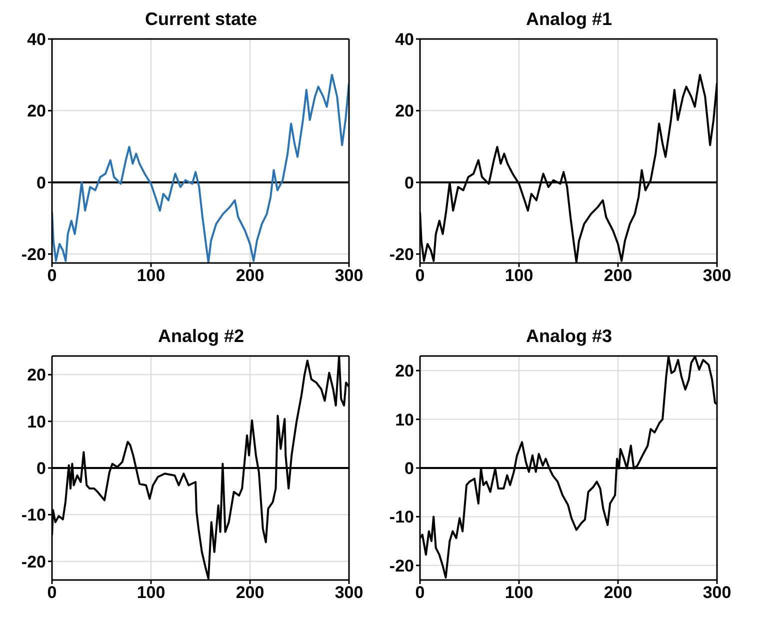 Image resolution: width=760 pixels, height=618 pixels. Describe the element at coordinates (569, 336) in the screenshot. I see `chart-title: Analog #3` at that location.